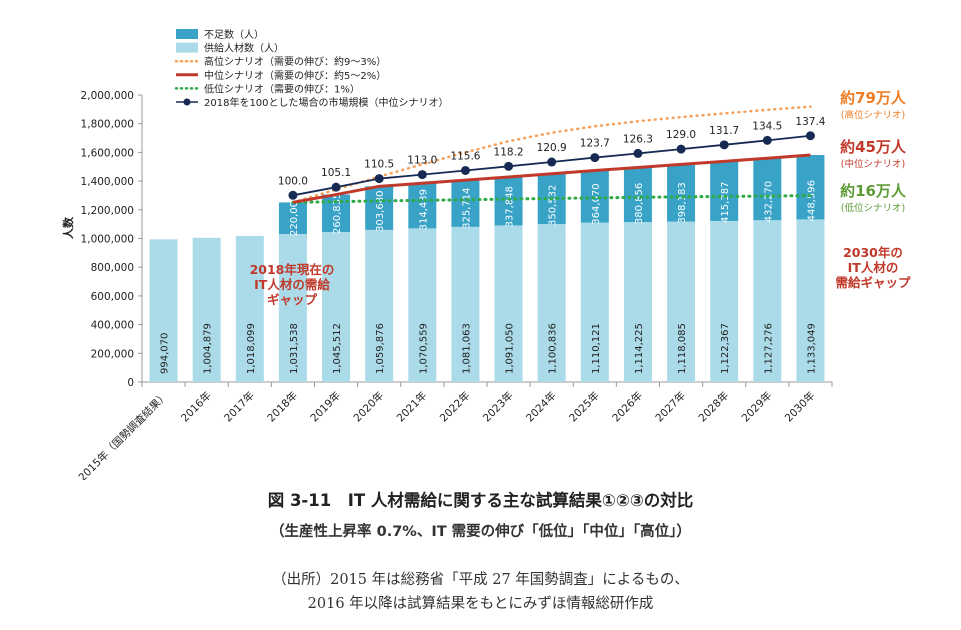 The height and width of the screenshot is (630, 961). What do you see at coordinates (283, 407) in the screenshot?
I see `x-tick-label: 2018年` at bounding box center [283, 407].